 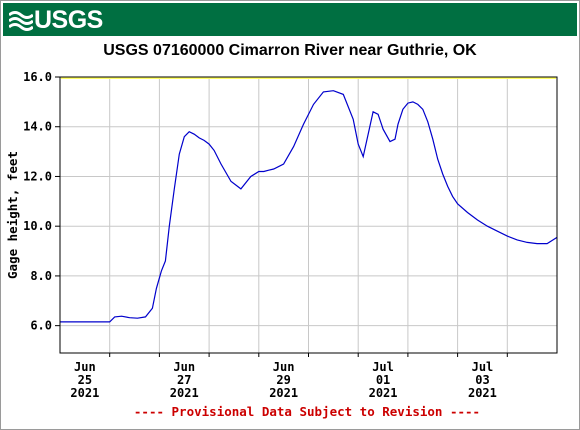 What do you see at coordinates (283, 380) in the screenshot?
I see `x-tick-label-day: 29` at bounding box center [283, 380].